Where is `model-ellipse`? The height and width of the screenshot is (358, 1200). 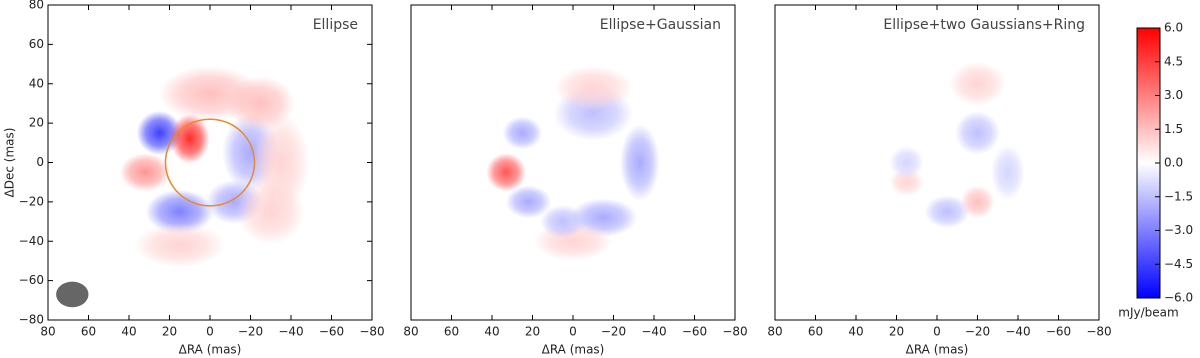 model-ellipse is located at coordinates (210, 162).